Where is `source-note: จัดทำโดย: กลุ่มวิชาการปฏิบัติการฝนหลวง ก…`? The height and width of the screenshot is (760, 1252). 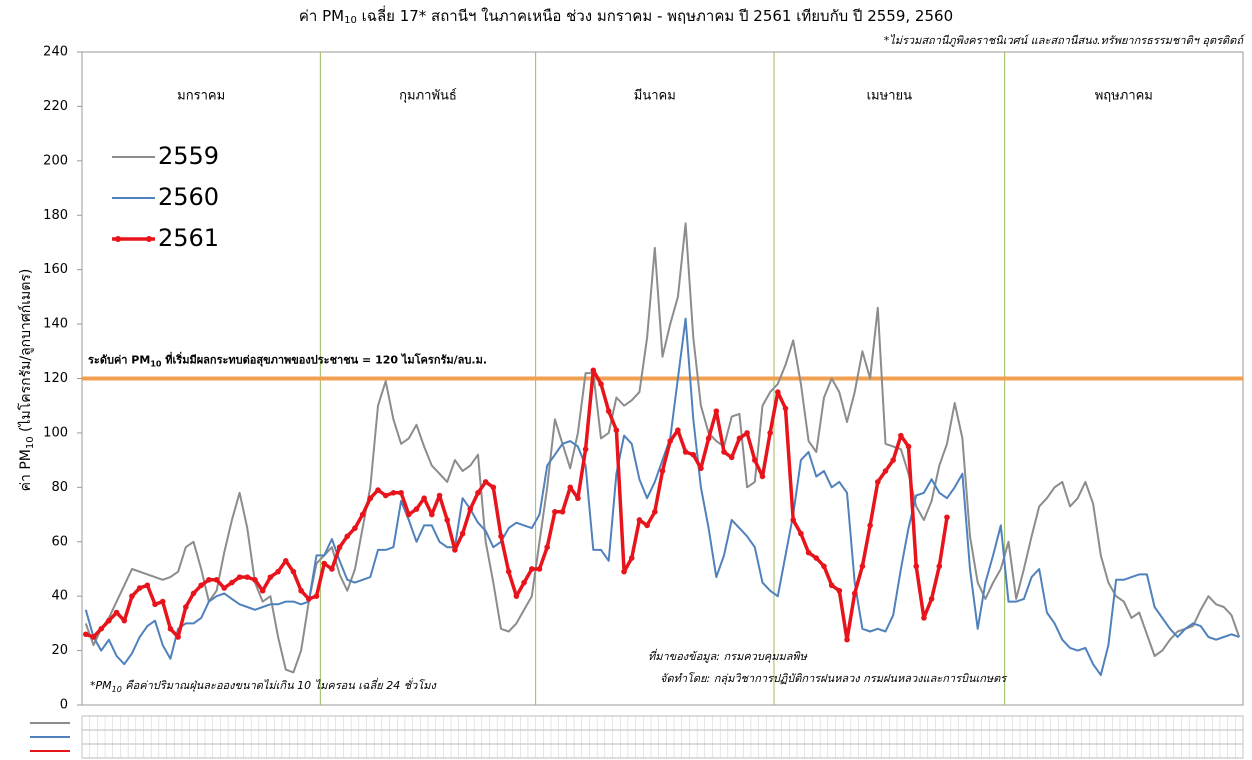 source-note: จัดทำโดย: กลุ่มวิชาการปฏิบัติการฝนหลวง ก… is located at coordinates (834, 678).